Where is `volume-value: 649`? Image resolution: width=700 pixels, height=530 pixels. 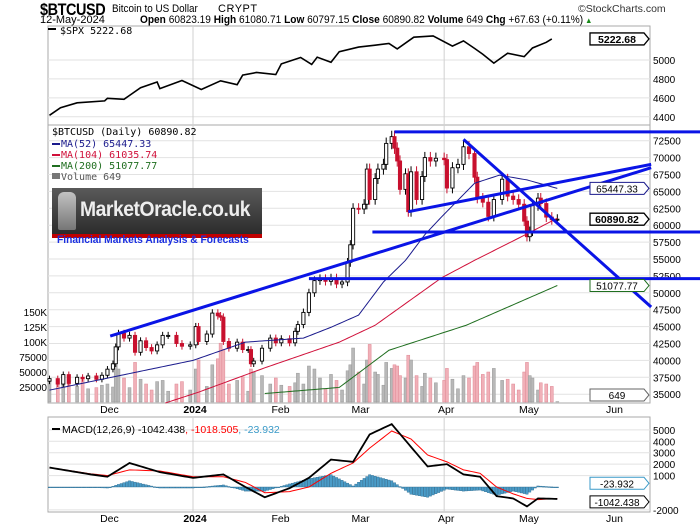
volume-value: 649 is located at coordinates (475, 20).